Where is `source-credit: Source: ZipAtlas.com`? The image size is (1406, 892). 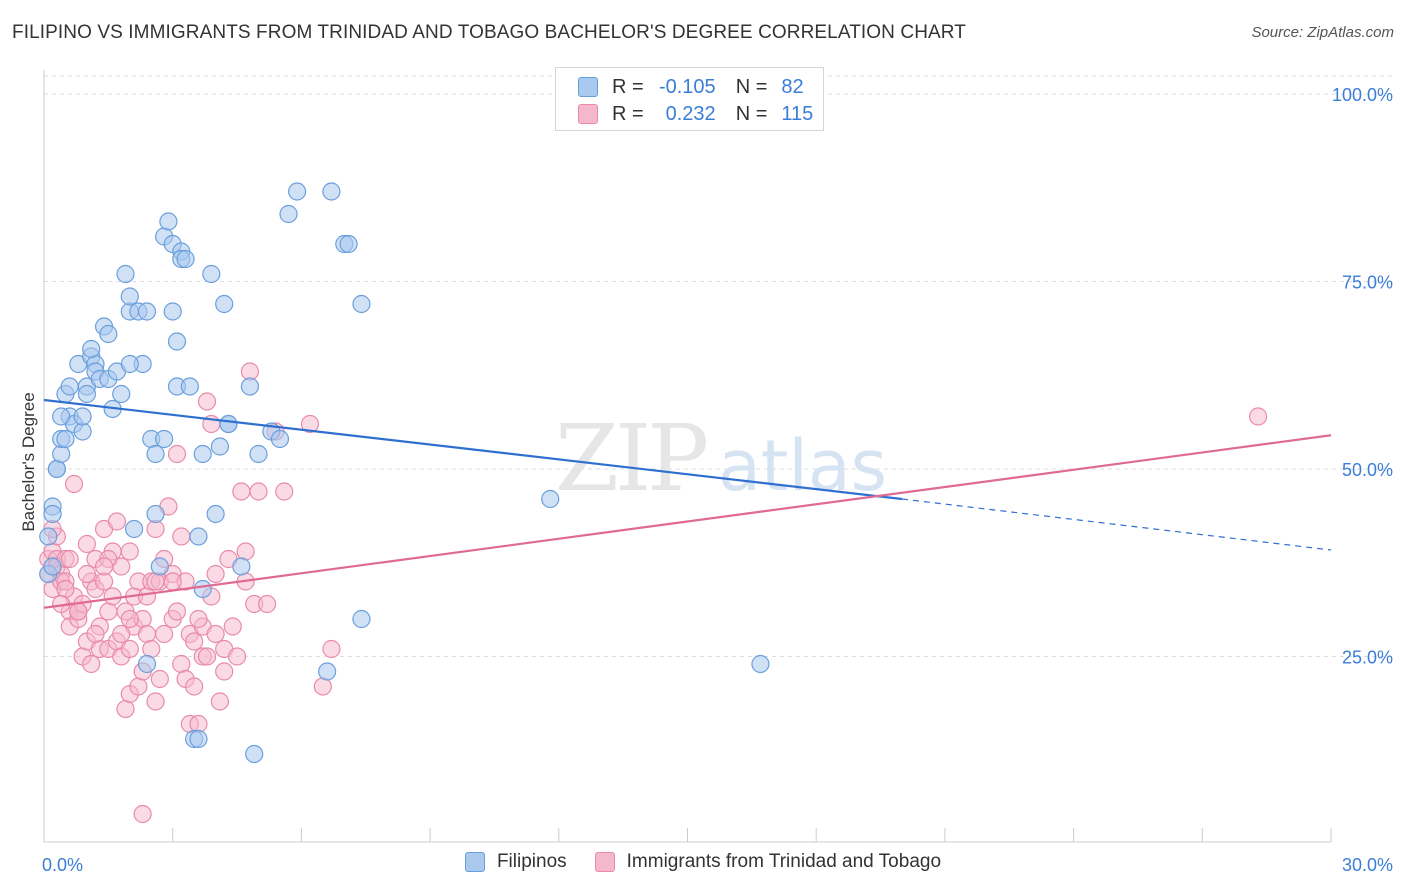 source-credit: Source: ZipAtlas.com is located at coordinates (1322, 32).